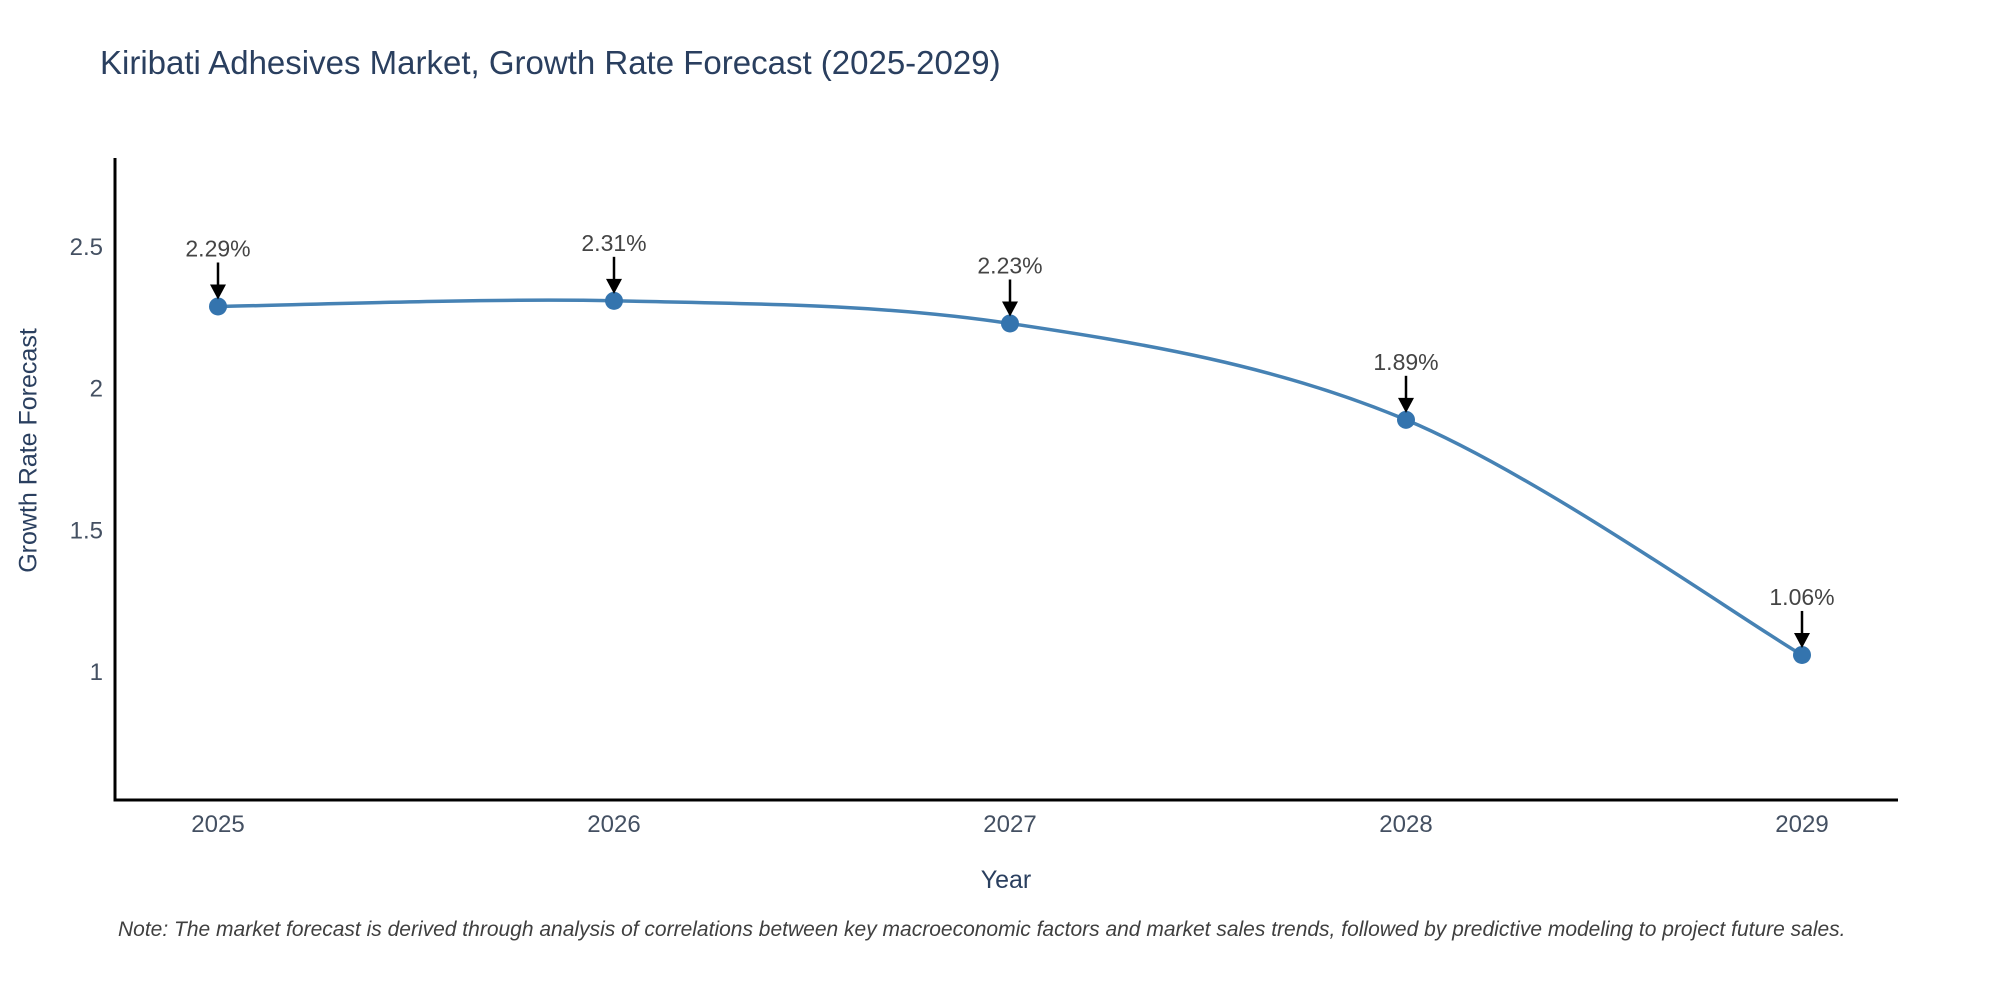  Describe the element at coordinates (217, 248) in the screenshot. I see `data-point-label: 2.29%` at that location.